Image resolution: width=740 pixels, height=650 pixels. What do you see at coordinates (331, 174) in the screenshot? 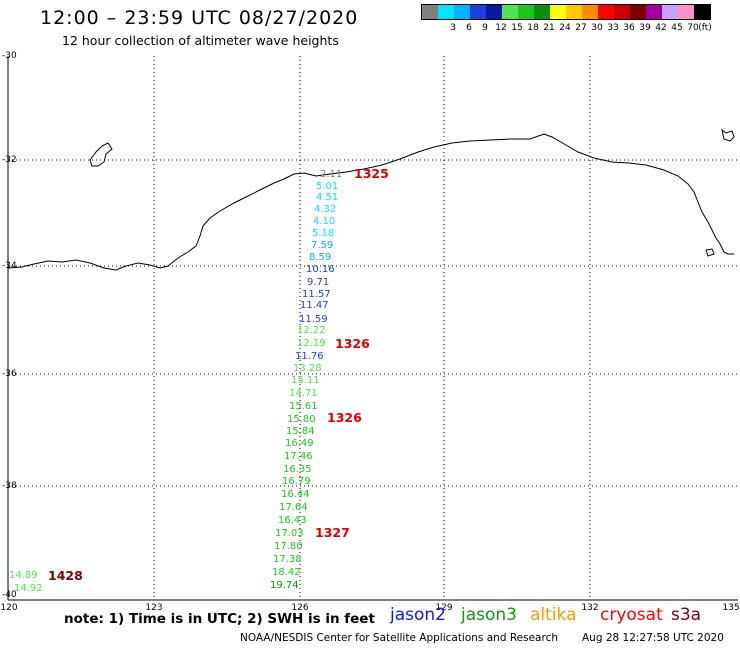
I see `wave-height-label: 2.11` at bounding box center [331, 174].